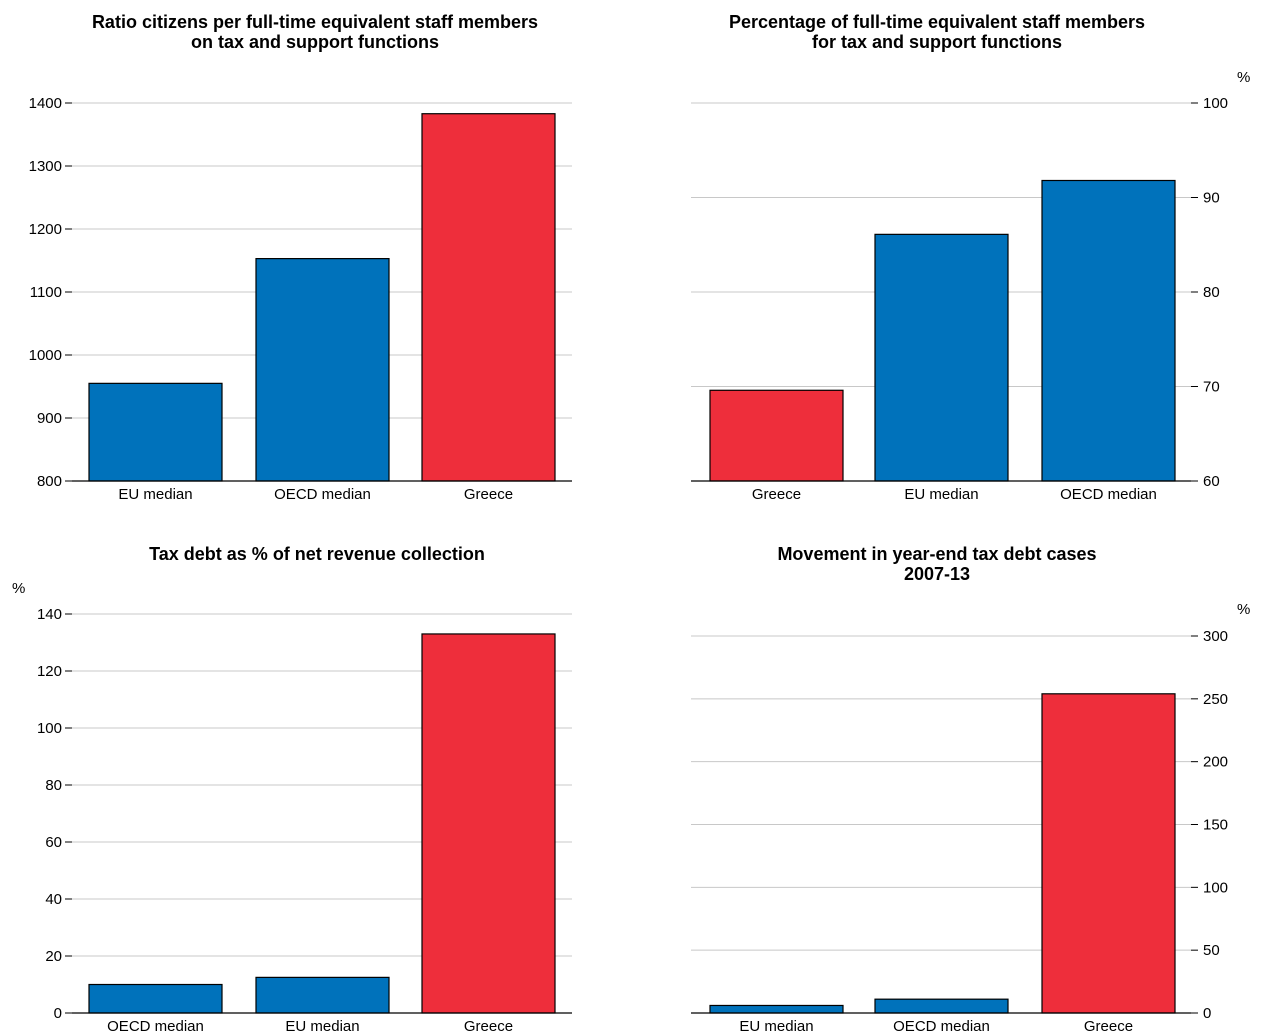 This screenshot has width=1261, height=1036. What do you see at coordinates (49, 418) in the screenshot?
I see `y-tick-label: 900` at bounding box center [49, 418].